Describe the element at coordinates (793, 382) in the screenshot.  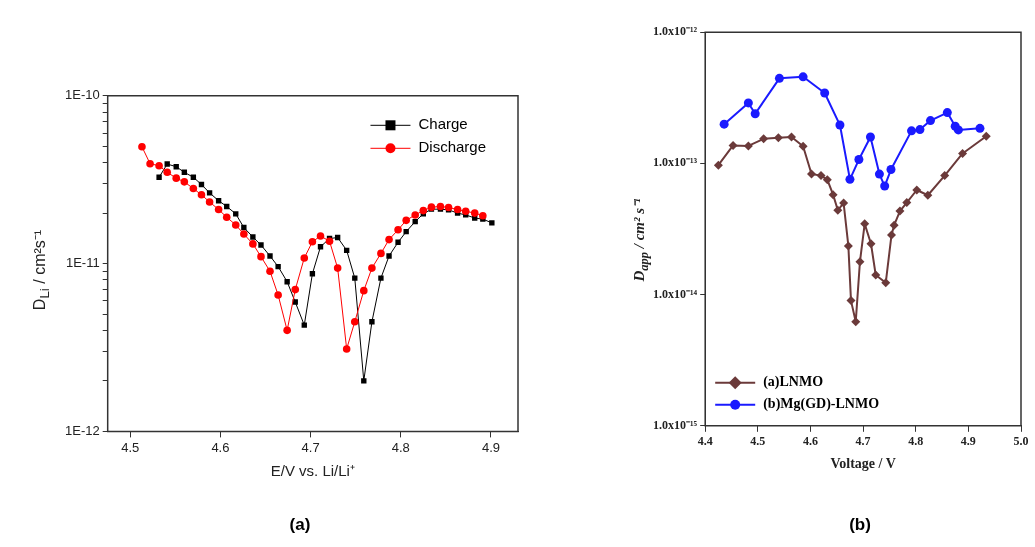
I see `legend-label: (a)LNMO` at that location.